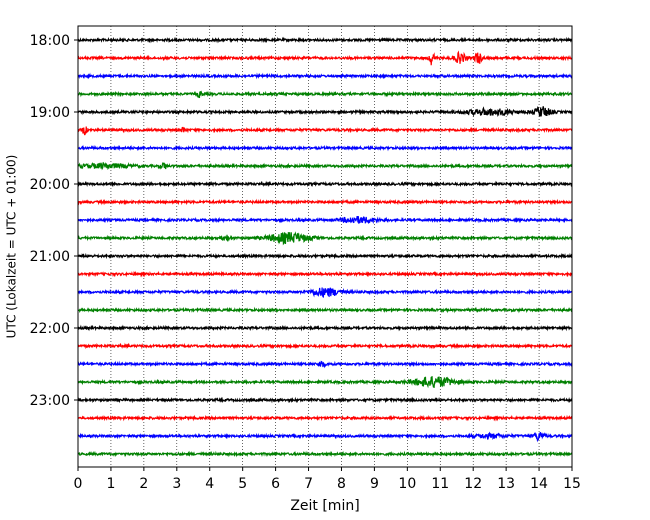  What do you see at coordinates (325, 166) in the screenshot?
I see `trace-1945` at bounding box center [325, 166].